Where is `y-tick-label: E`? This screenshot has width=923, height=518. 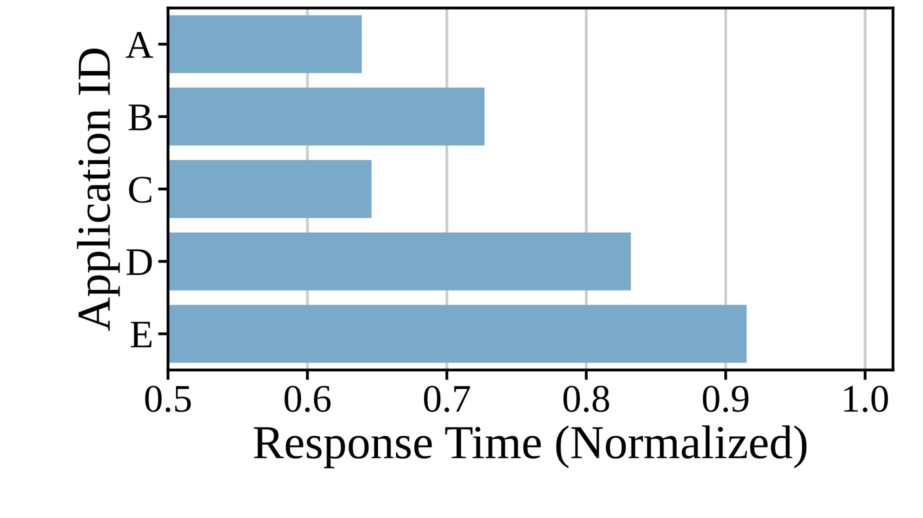 y-tick-label: E is located at coordinates (141, 335).